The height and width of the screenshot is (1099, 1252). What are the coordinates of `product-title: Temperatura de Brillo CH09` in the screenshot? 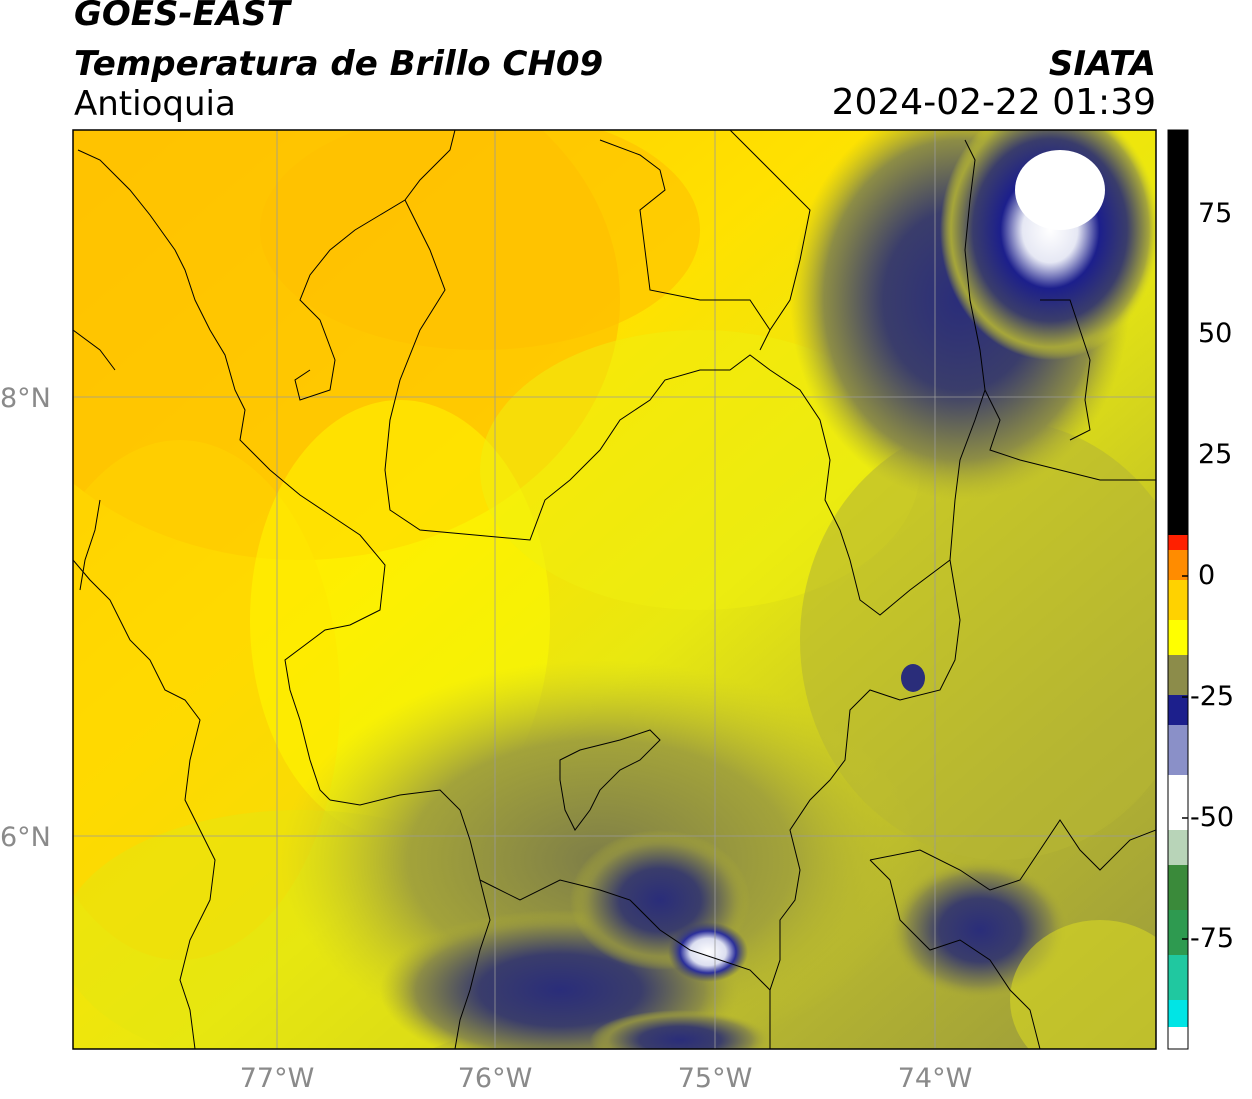 It's located at (339, 64).